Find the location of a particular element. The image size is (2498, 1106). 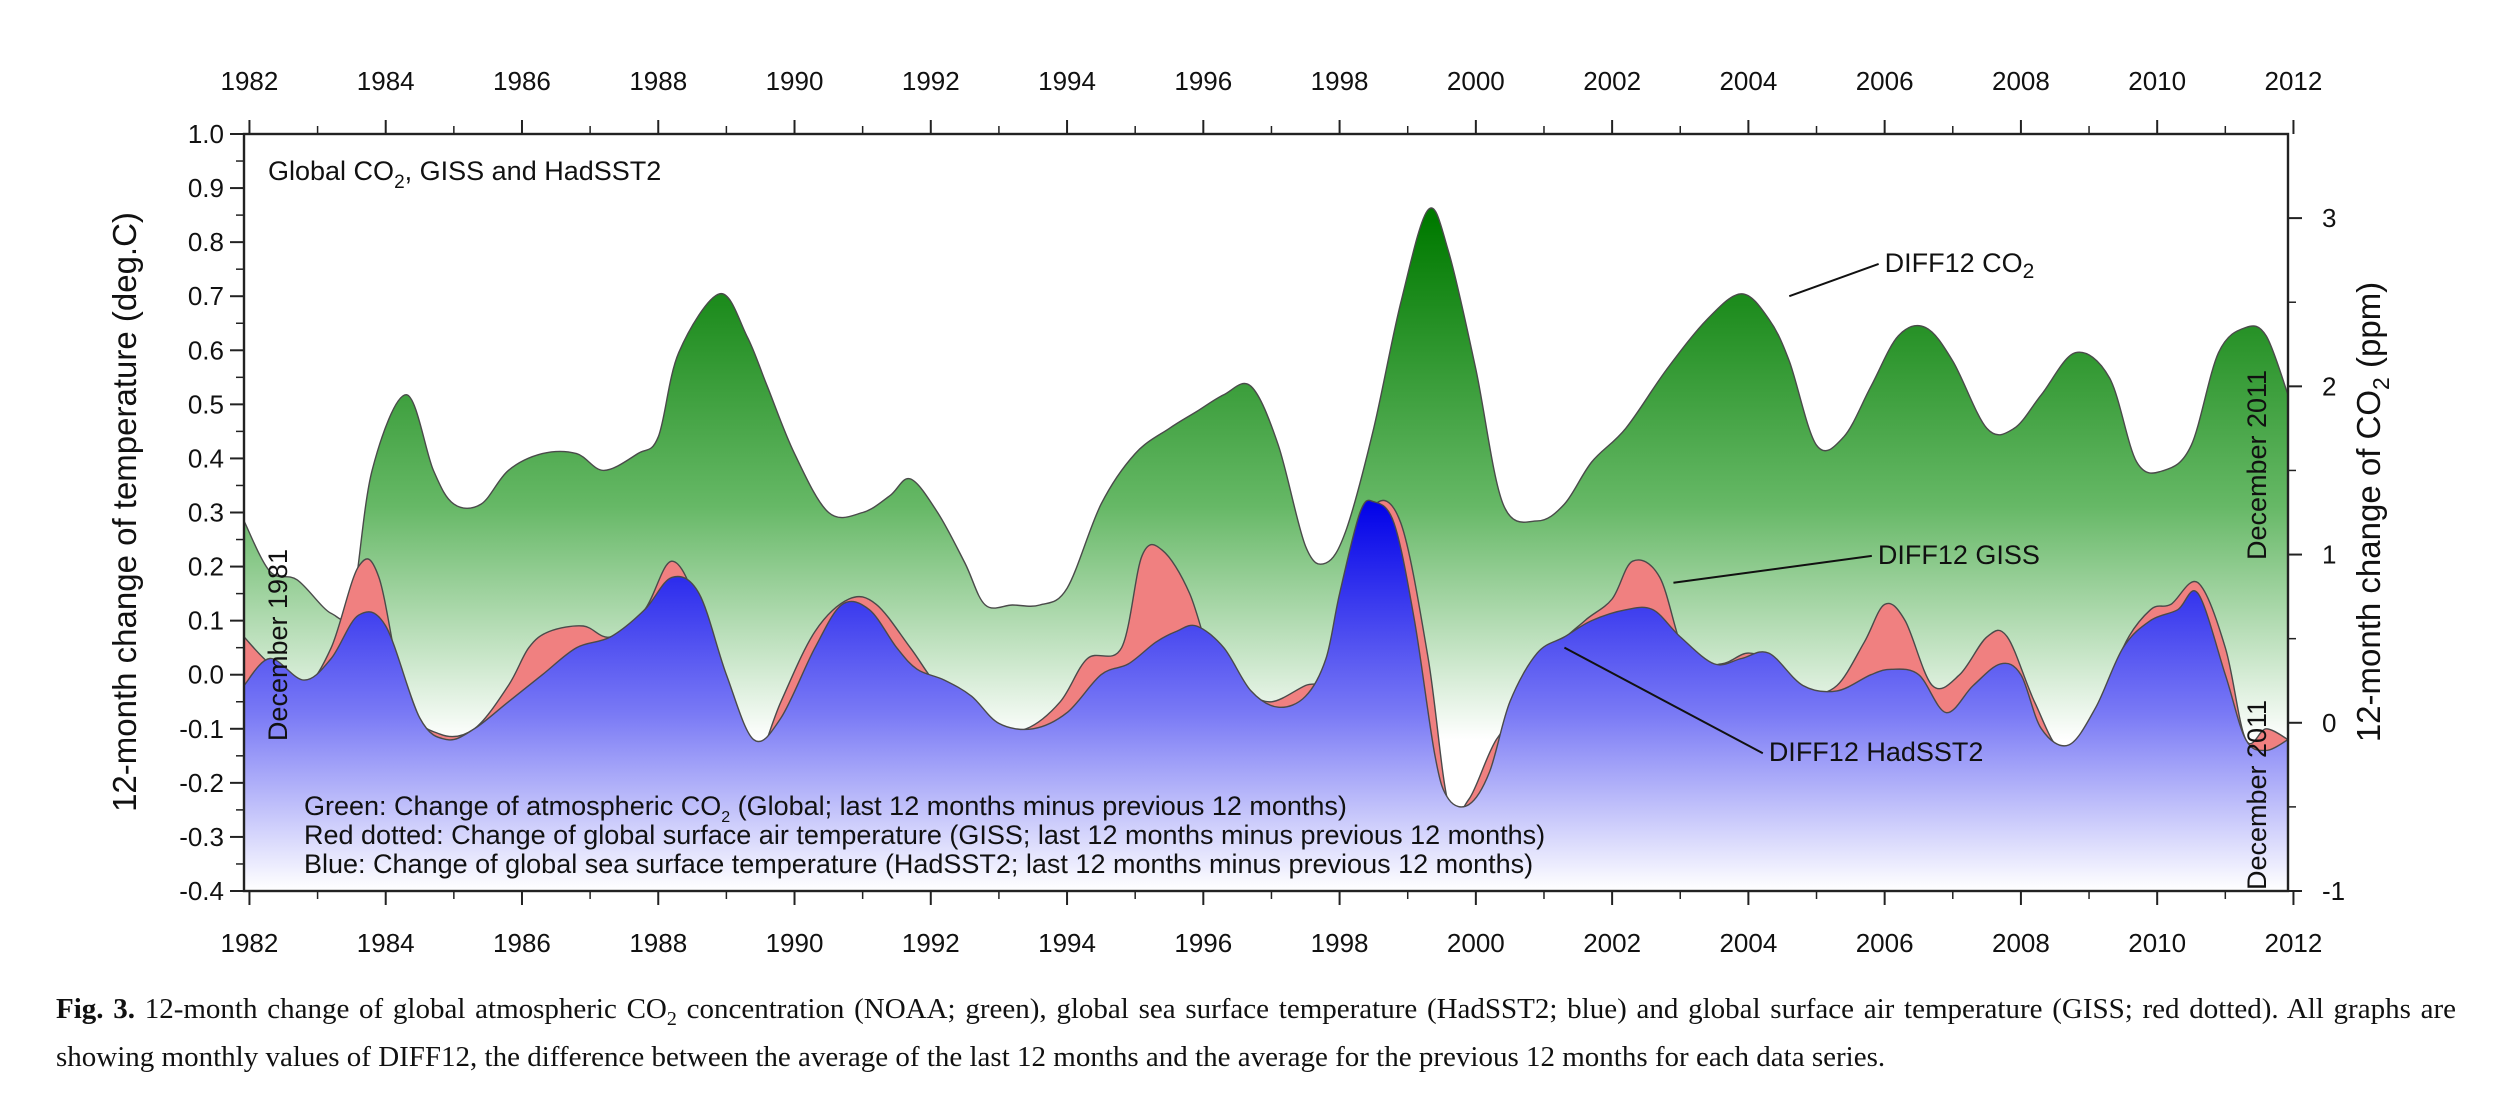

x-tick-label-bottom: 1986 is located at coordinates (522, 943).